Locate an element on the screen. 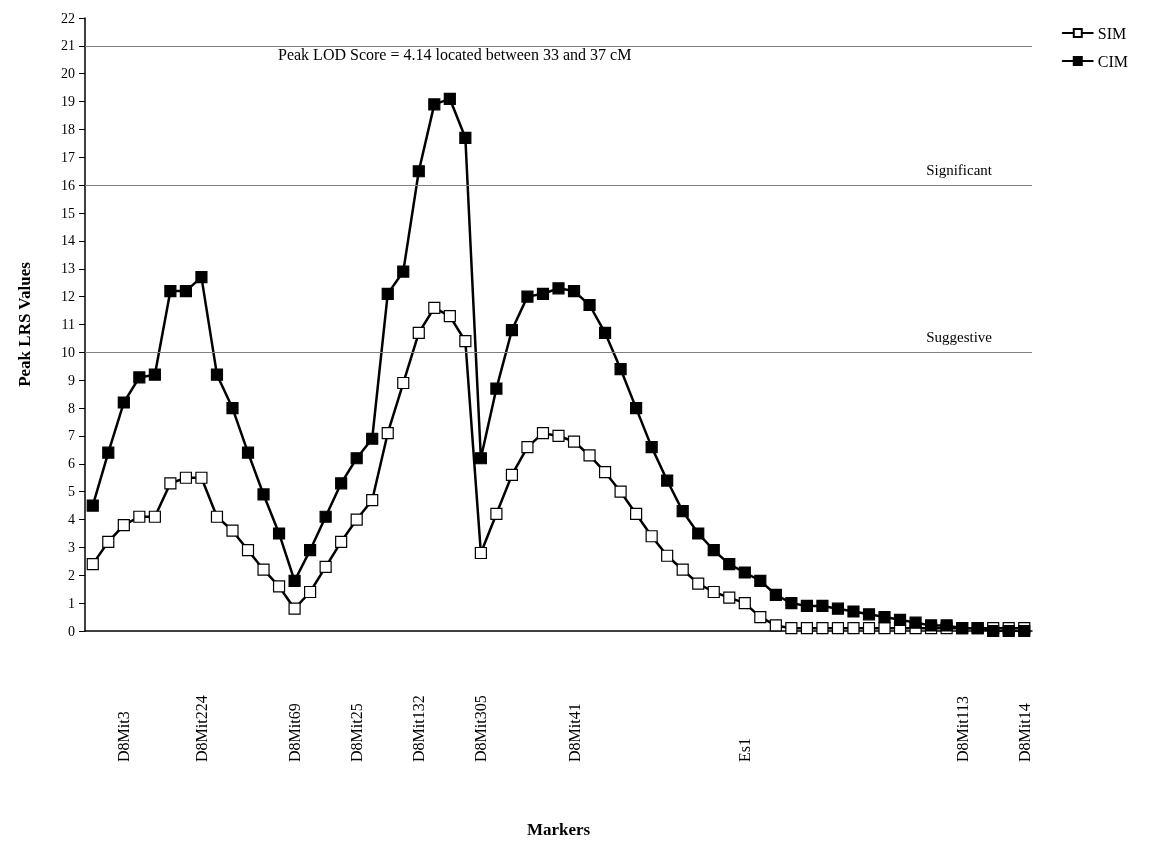 This screenshot has width=1149, height=851. y-tick-label: 5 is located at coordinates (71, 492).